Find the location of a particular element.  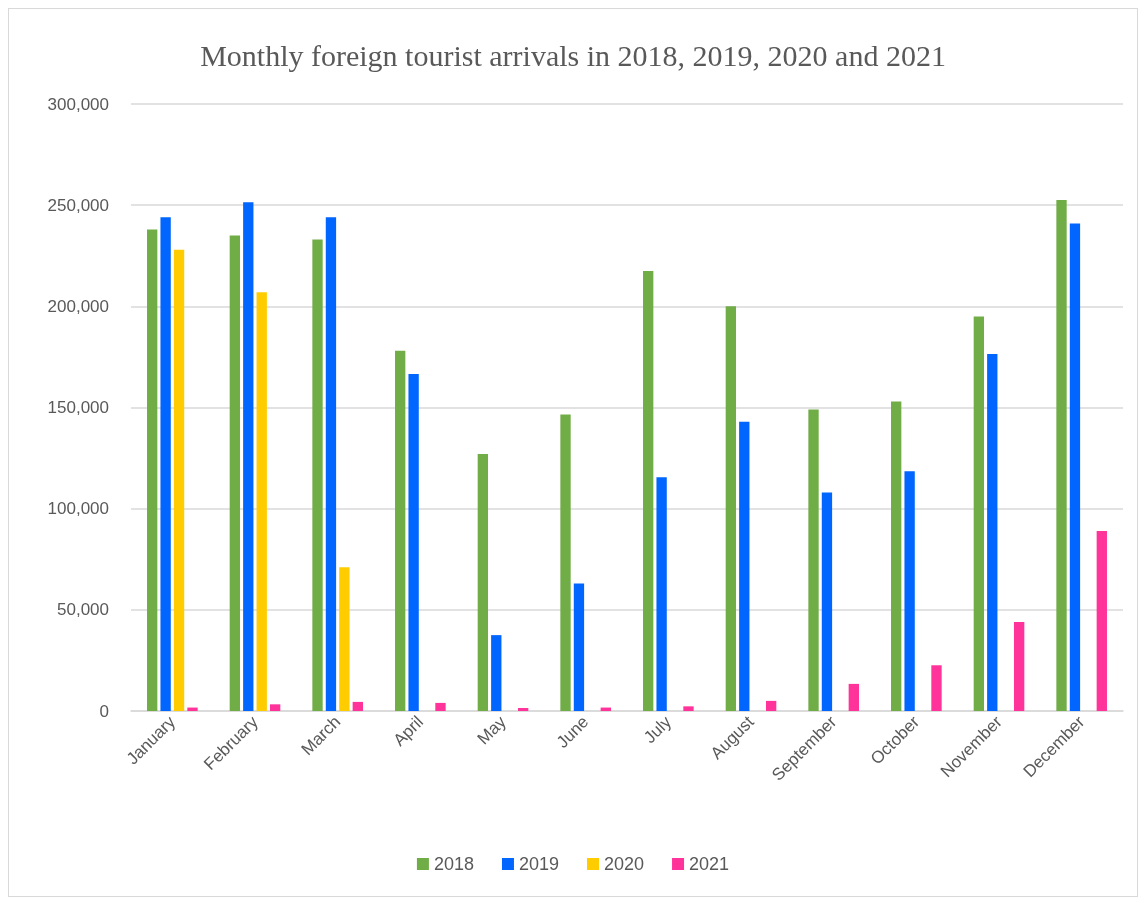

chart-title: Monthly foreign tourist arrivals in 2018, 2019, 2020 and 2021 is located at coordinates (573, 55).